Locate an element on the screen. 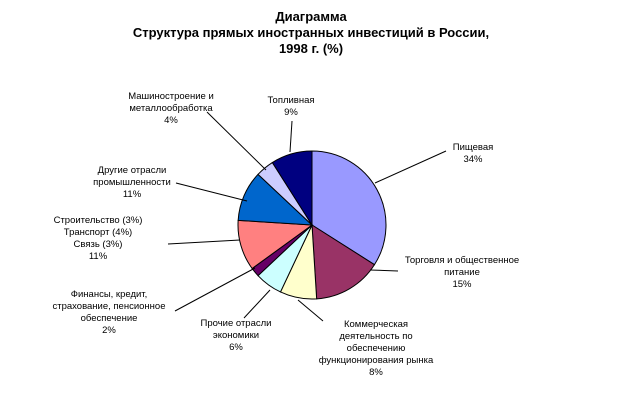 This screenshot has width=622, height=407. slice-label-line: Прочие отрасли is located at coordinates (236, 323).